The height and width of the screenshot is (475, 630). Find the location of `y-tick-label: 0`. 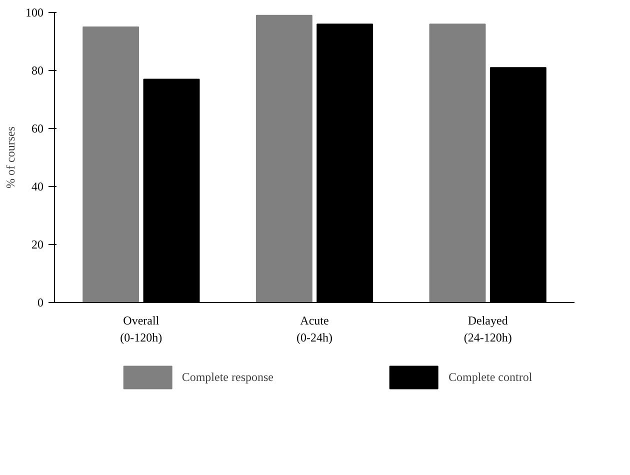

y-tick-label: 0 is located at coordinates (41, 303).